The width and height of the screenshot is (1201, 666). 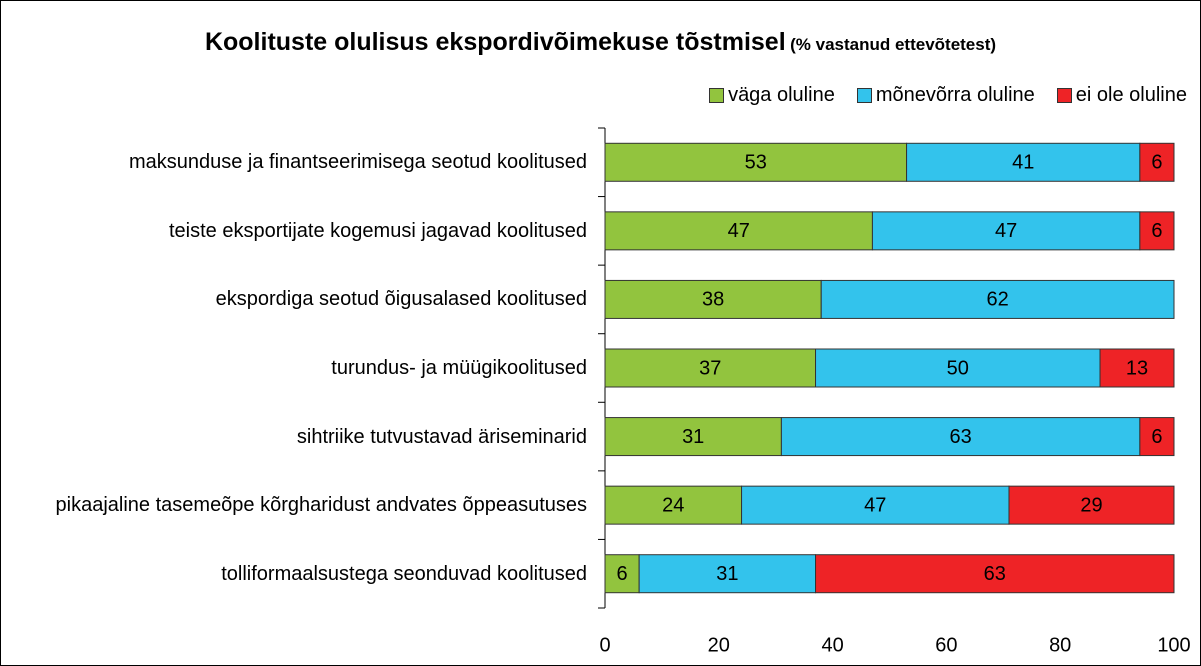 What do you see at coordinates (955, 95) in the screenshot?
I see `legend-label: mõnevõrra oluline` at bounding box center [955, 95].